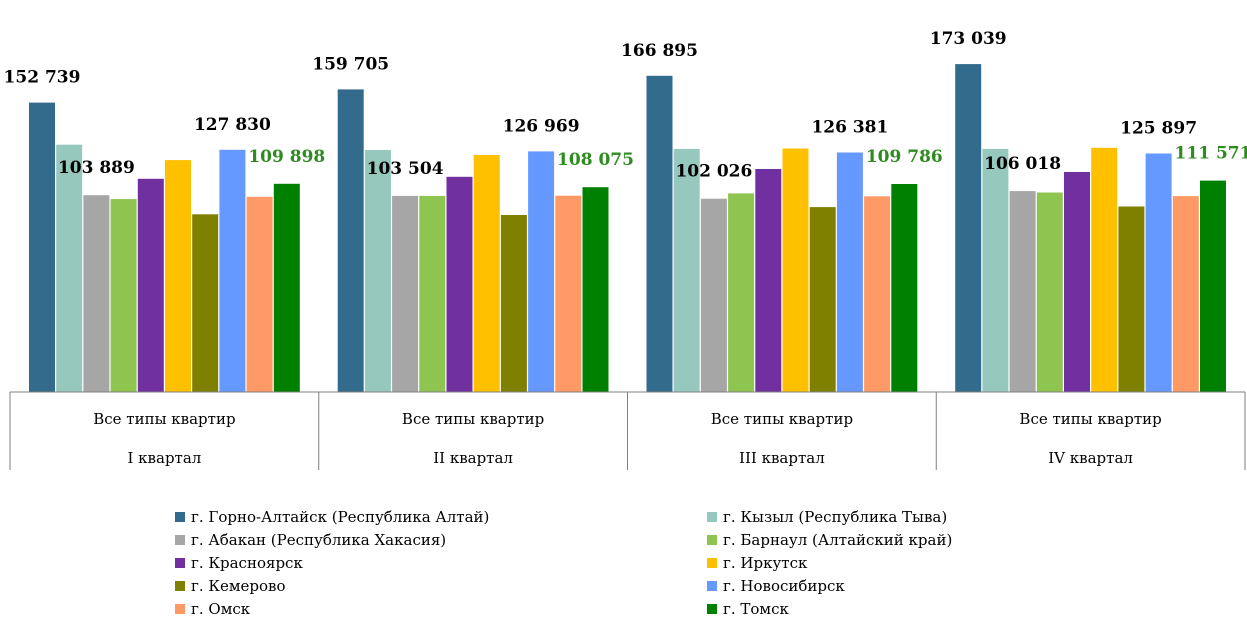  What do you see at coordinates (1158, 129) in the screenshot?
I see `data-label: 125 897` at bounding box center [1158, 129].